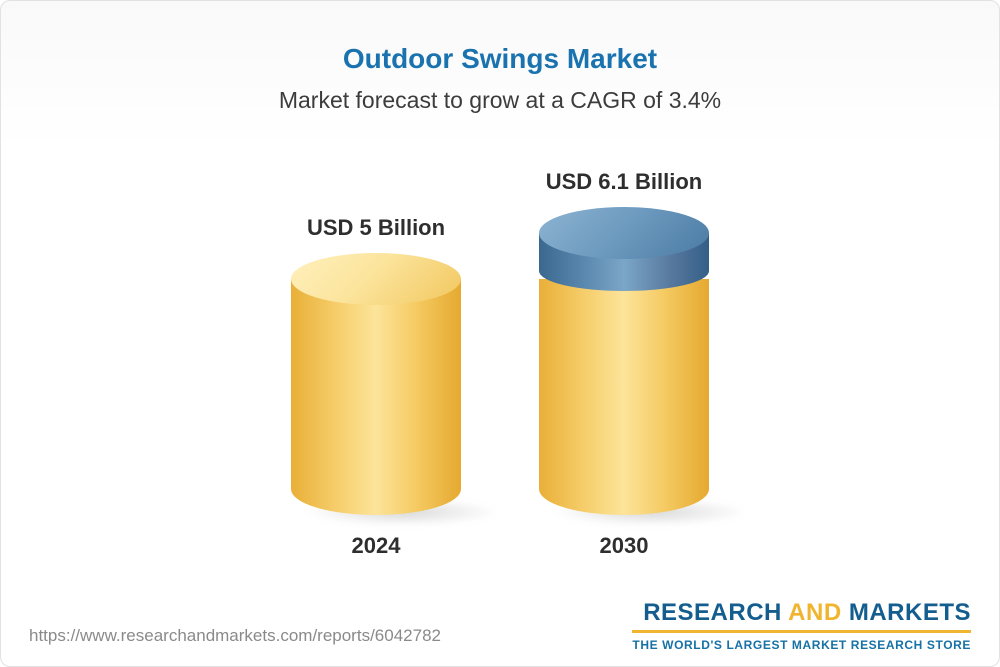 This screenshot has height=667, width=1000. What do you see at coordinates (376, 227) in the screenshot?
I see `value-label-2024: USD 5 Billion` at bounding box center [376, 227].